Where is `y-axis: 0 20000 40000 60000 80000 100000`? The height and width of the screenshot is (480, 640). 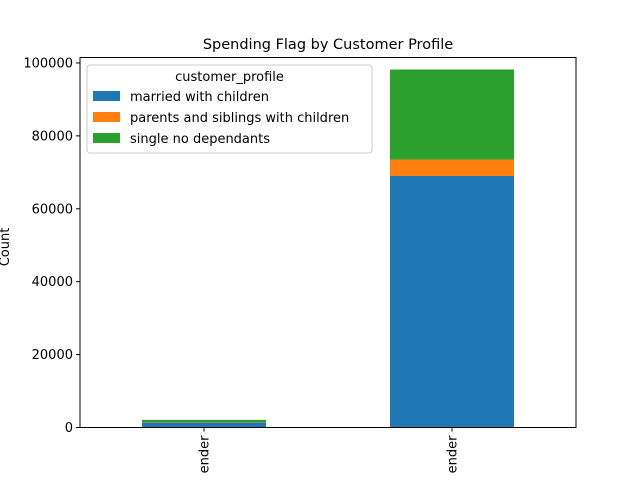 y-axis: 0 20000 40000 60000 80000 100000 is located at coordinates (51, 246).